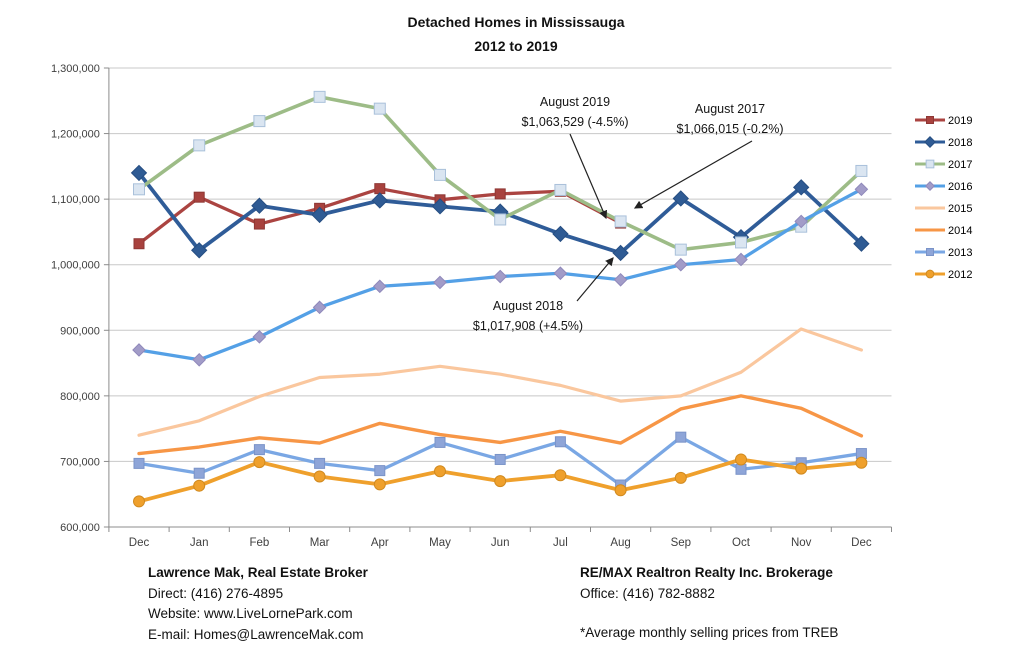 This screenshot has width=1024, height=658. I want to click on series-2015-line, so click(500, 382).